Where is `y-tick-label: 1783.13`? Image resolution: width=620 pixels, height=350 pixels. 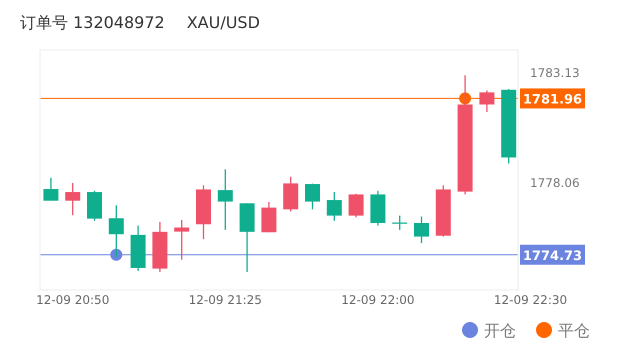 y-tick-label: 1783.13 is located at coordinates (555, 73).